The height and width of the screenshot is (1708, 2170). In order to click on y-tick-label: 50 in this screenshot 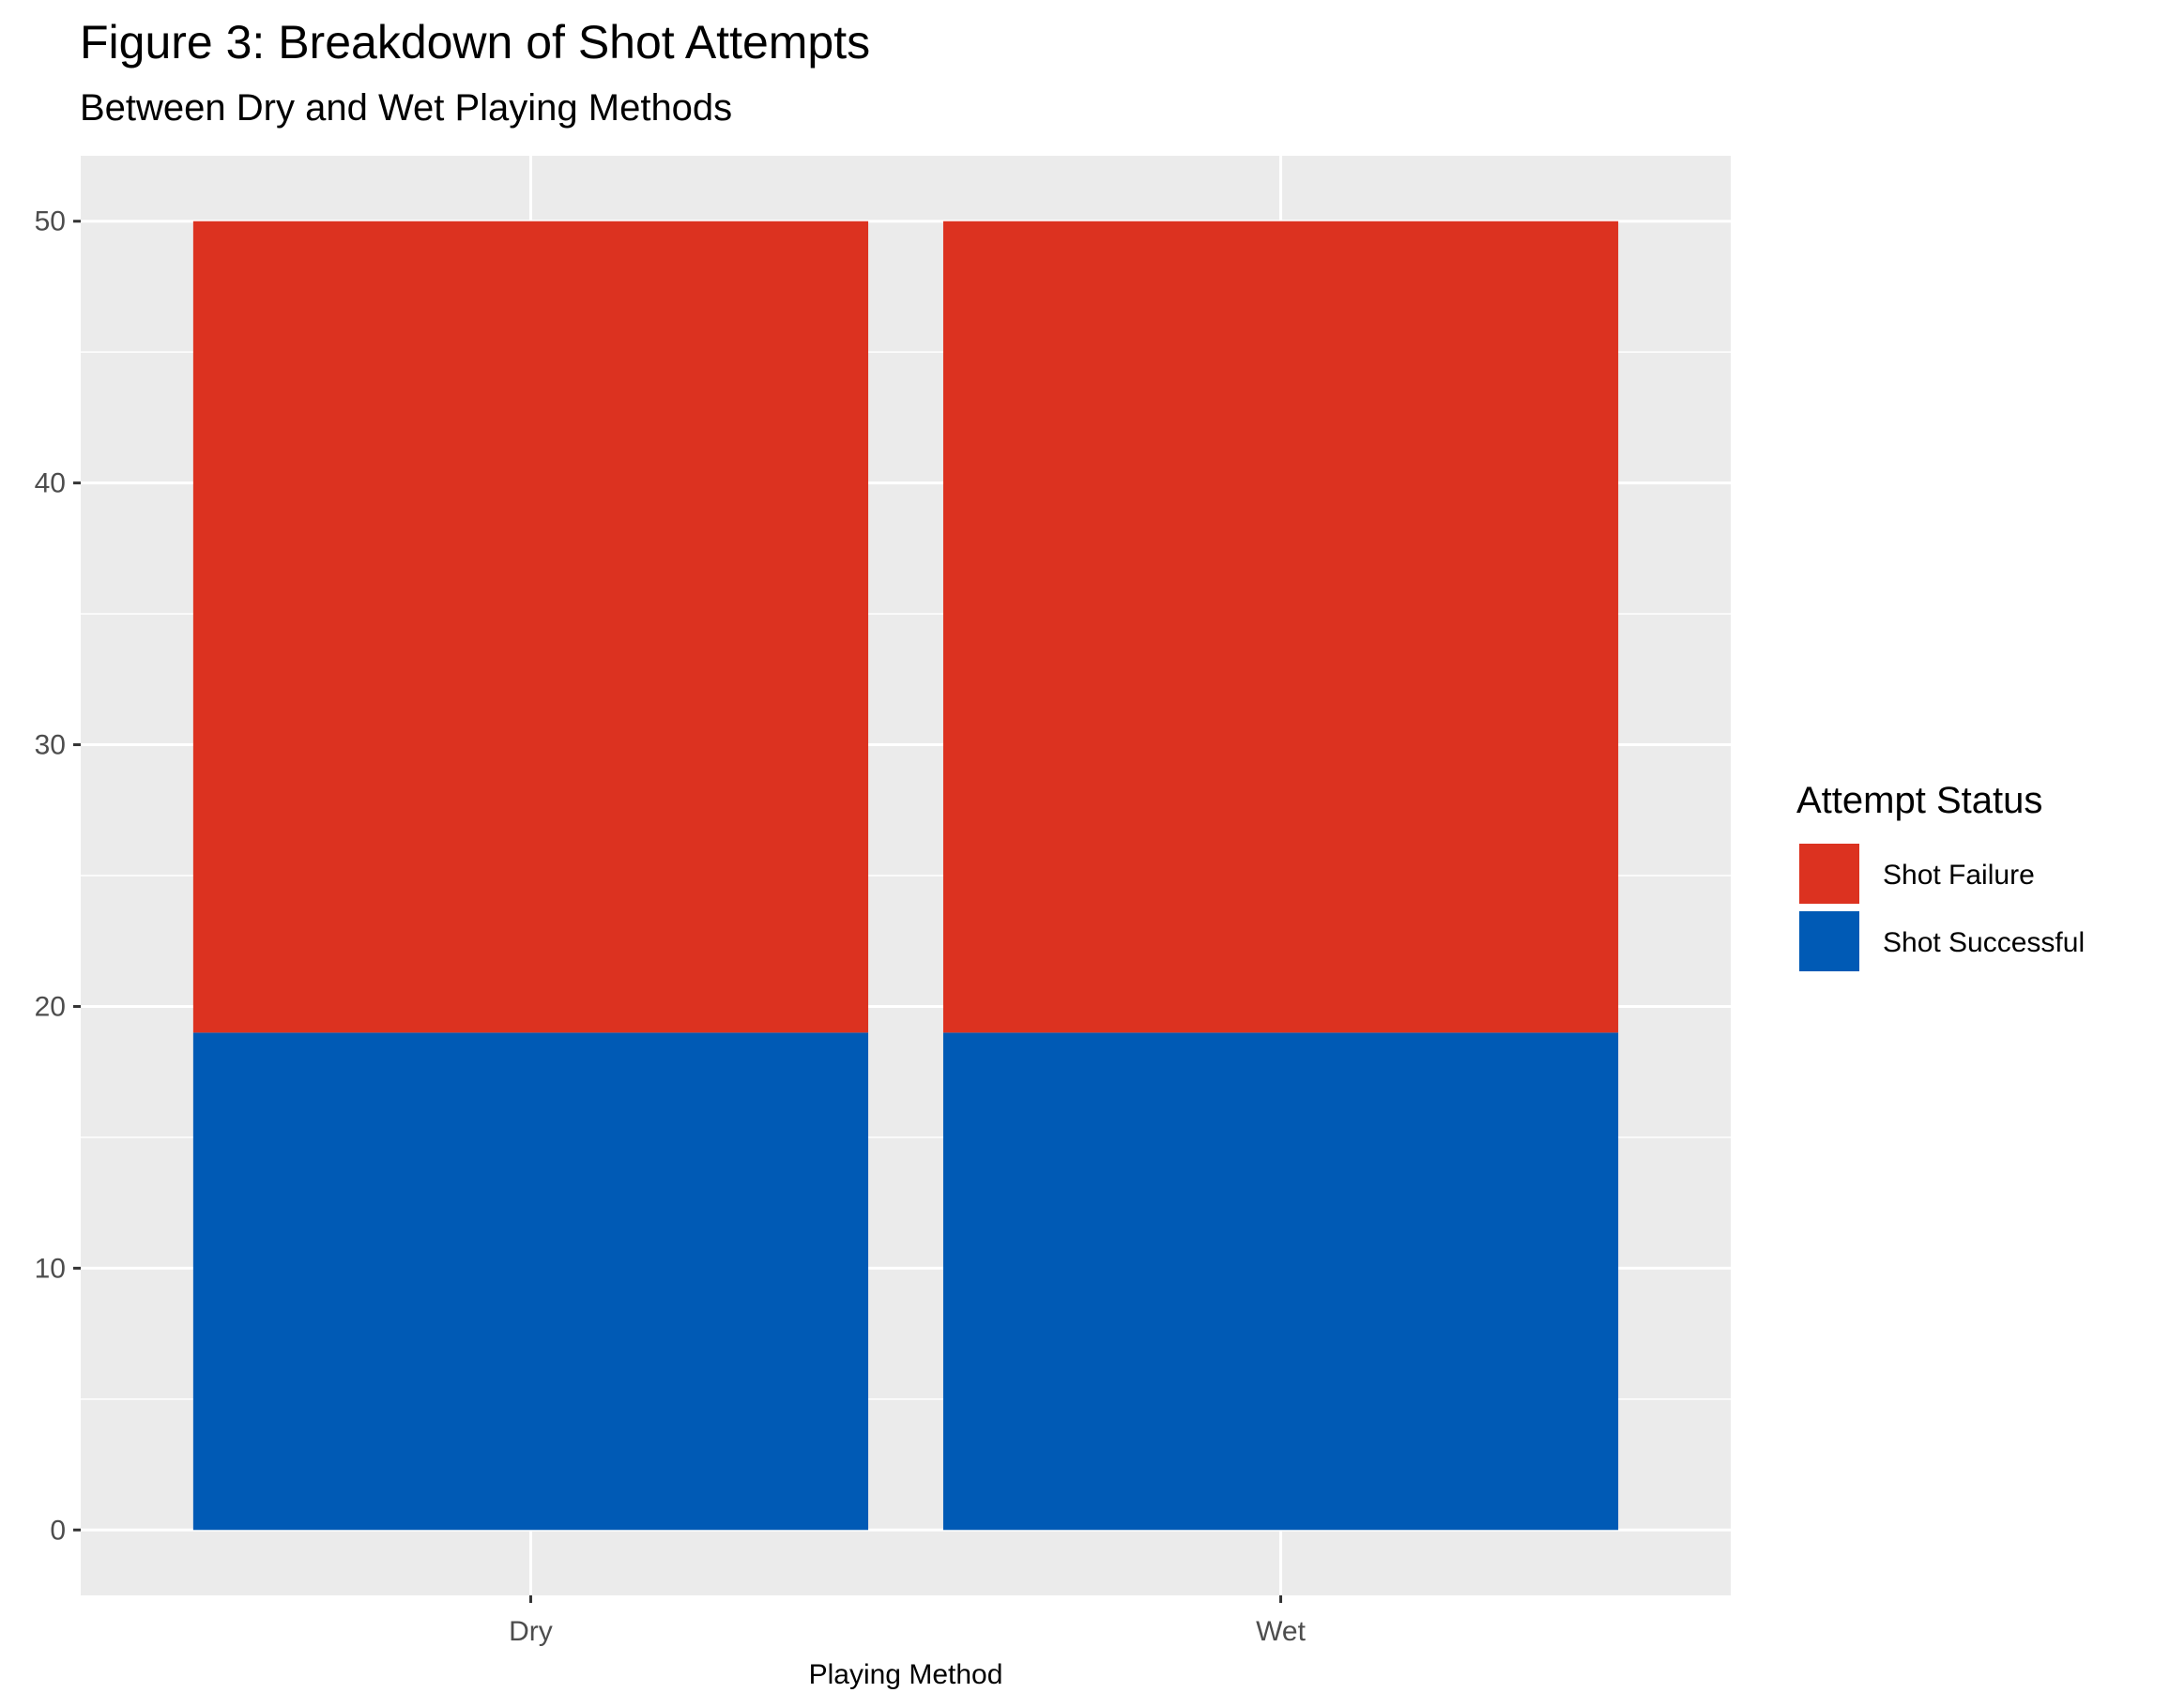, I will do `click(50, 222)`.